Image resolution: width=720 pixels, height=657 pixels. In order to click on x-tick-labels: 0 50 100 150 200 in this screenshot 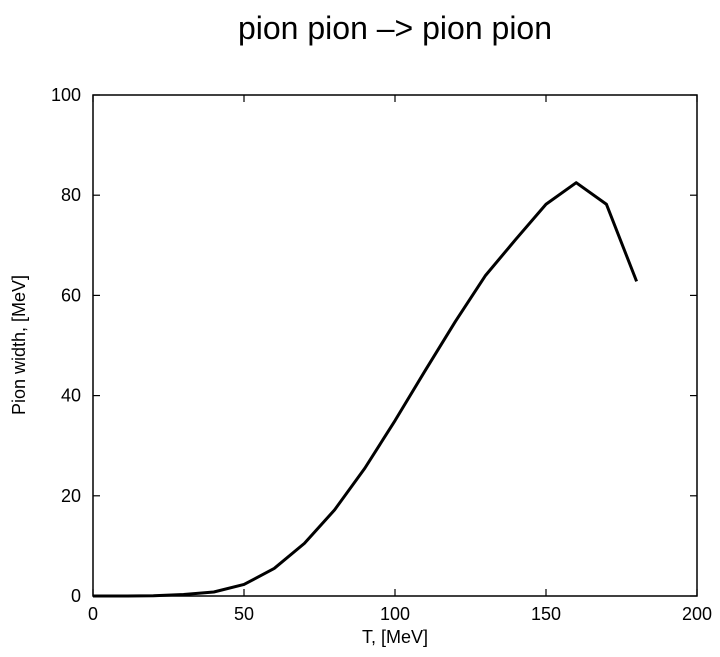, I will do `click(400, 614)`.